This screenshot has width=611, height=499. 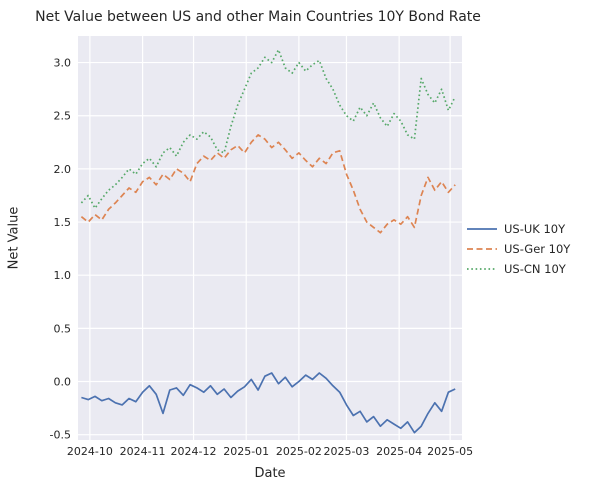 What do you see at coordinates (63, 222) in the screenshot?
I see `y-tick-label: 1.5` at bounding box center [63, 222].